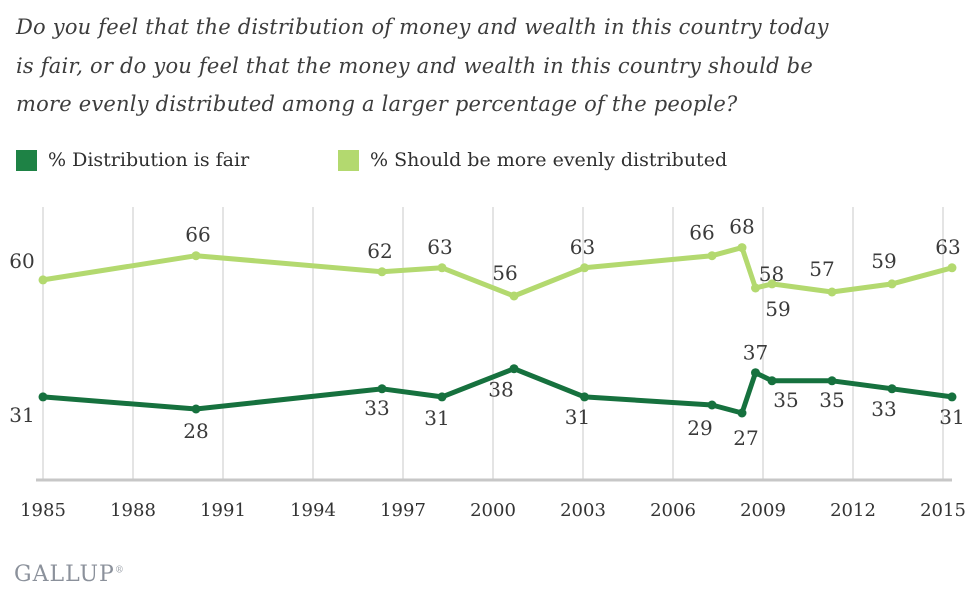 The image size is (980, 602). I want to click on x-axis-tick-label: 2003, so click(583, 510).